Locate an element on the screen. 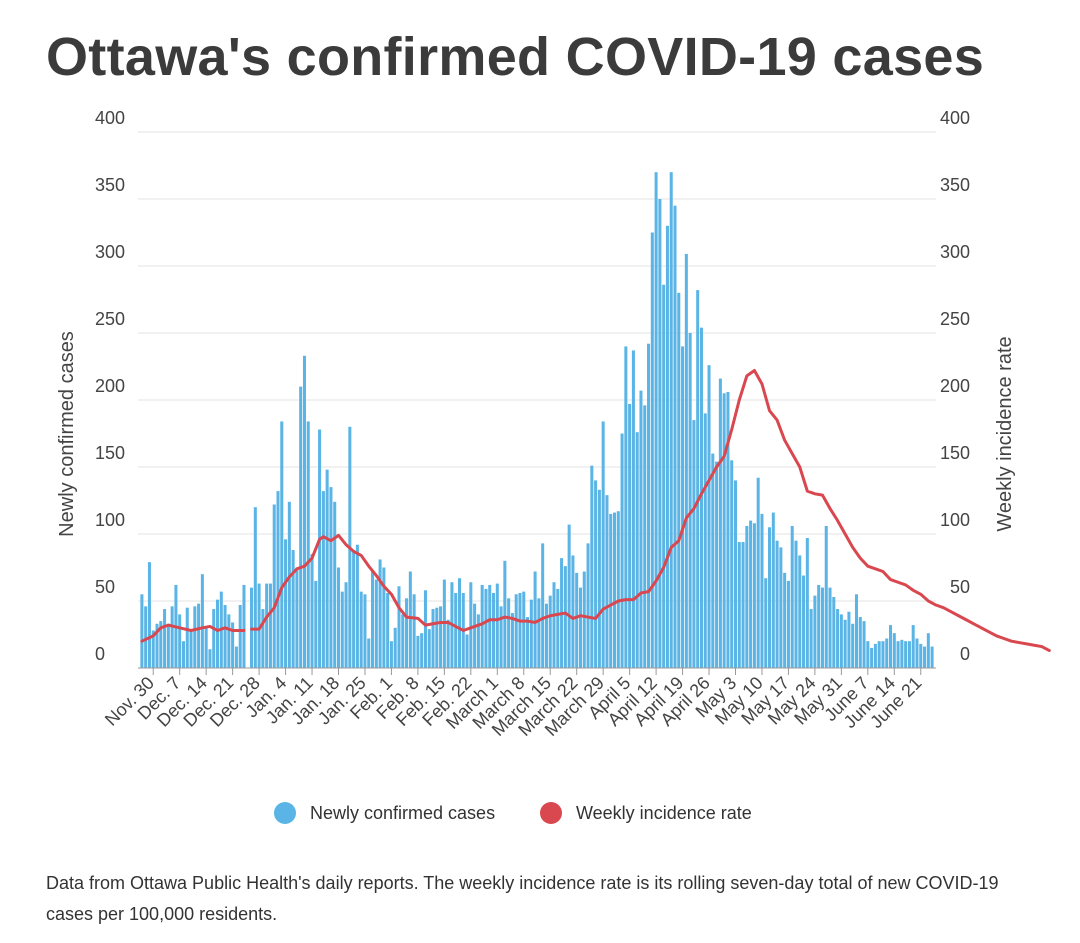  left-y-tick-label: 300 is located at coordinates (110, 252).